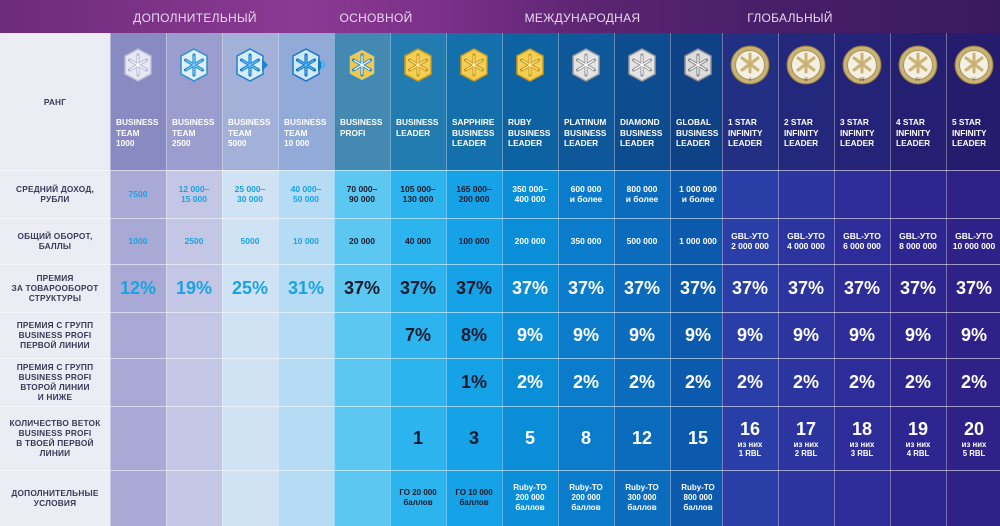  I want to click on infinity-medal-icon: I, so click(750, 65).